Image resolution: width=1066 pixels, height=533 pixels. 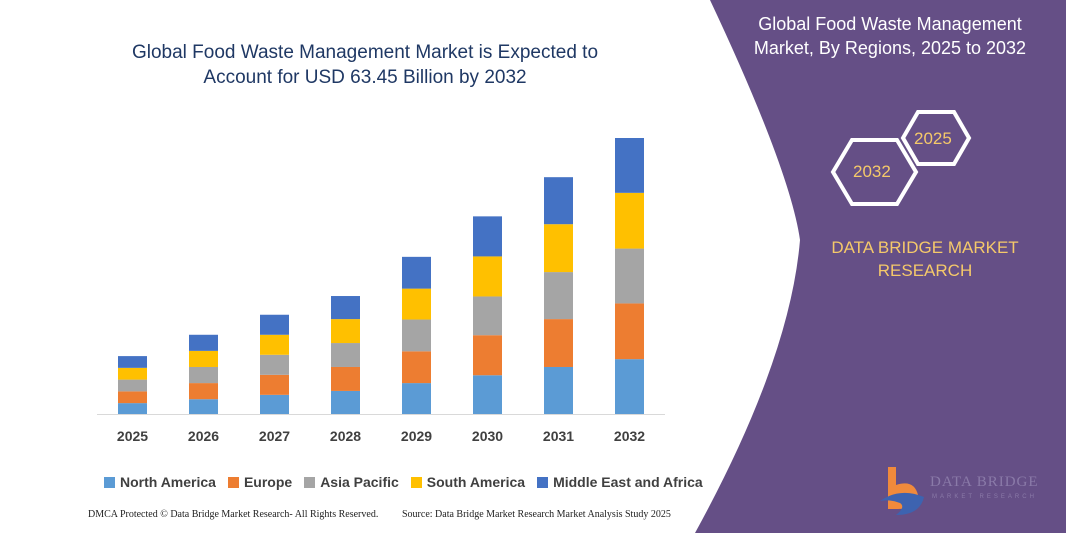 I want to click on legend-label: South America, so click(x=476, y=482).